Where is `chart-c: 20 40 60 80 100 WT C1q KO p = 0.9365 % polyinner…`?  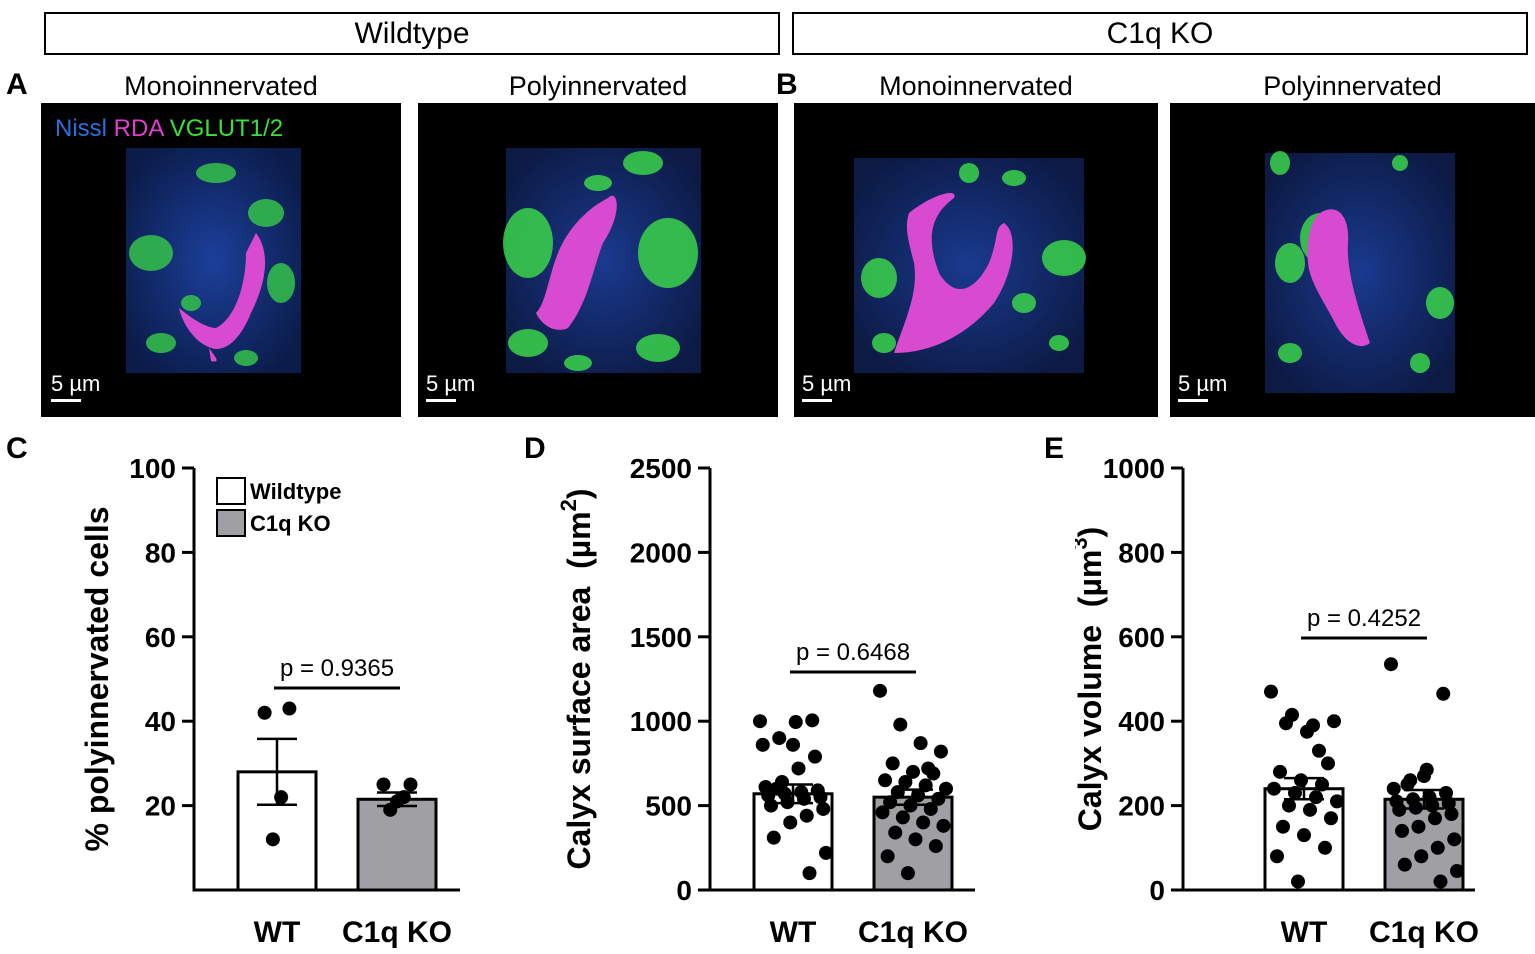 chart-c: 20 40 60 80 100 WT C1q KO p = 0.9365 % polyinner… is located at coordinates (269, 701).